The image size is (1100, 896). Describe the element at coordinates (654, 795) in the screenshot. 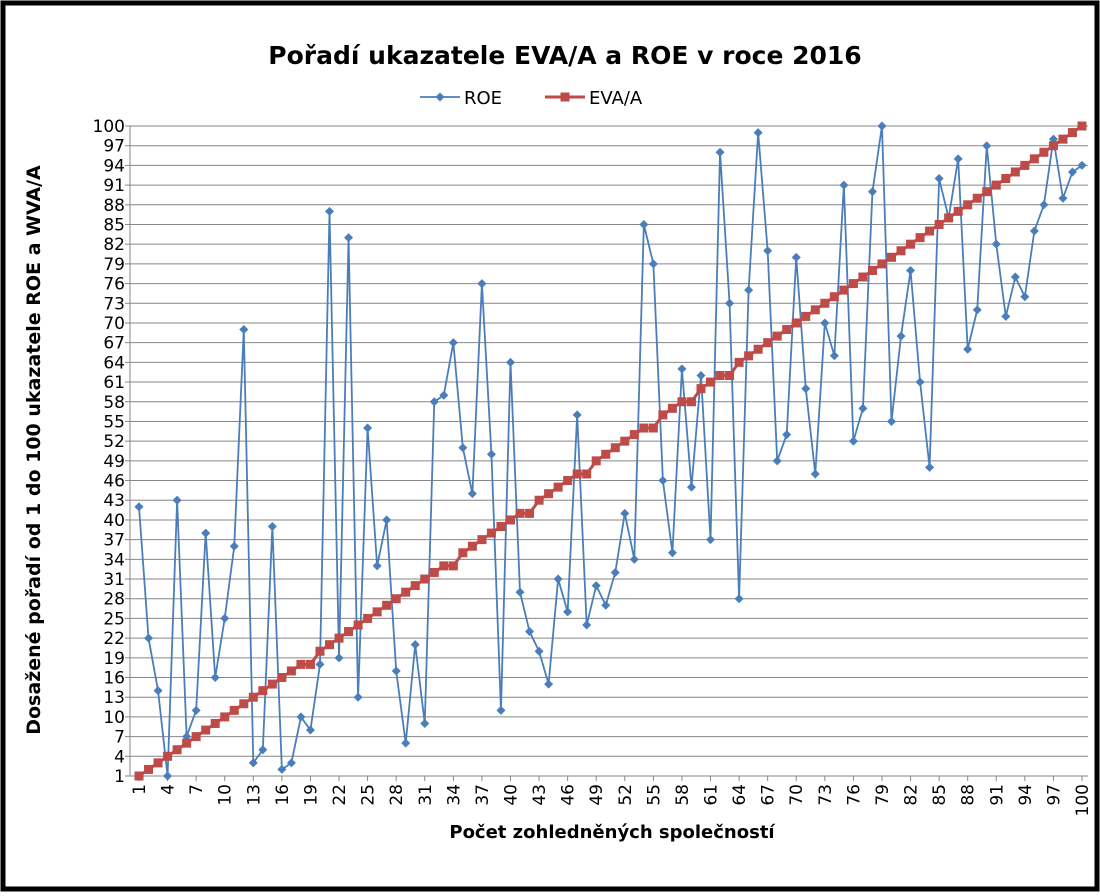

I see `x-tick-label: 55` at that location.